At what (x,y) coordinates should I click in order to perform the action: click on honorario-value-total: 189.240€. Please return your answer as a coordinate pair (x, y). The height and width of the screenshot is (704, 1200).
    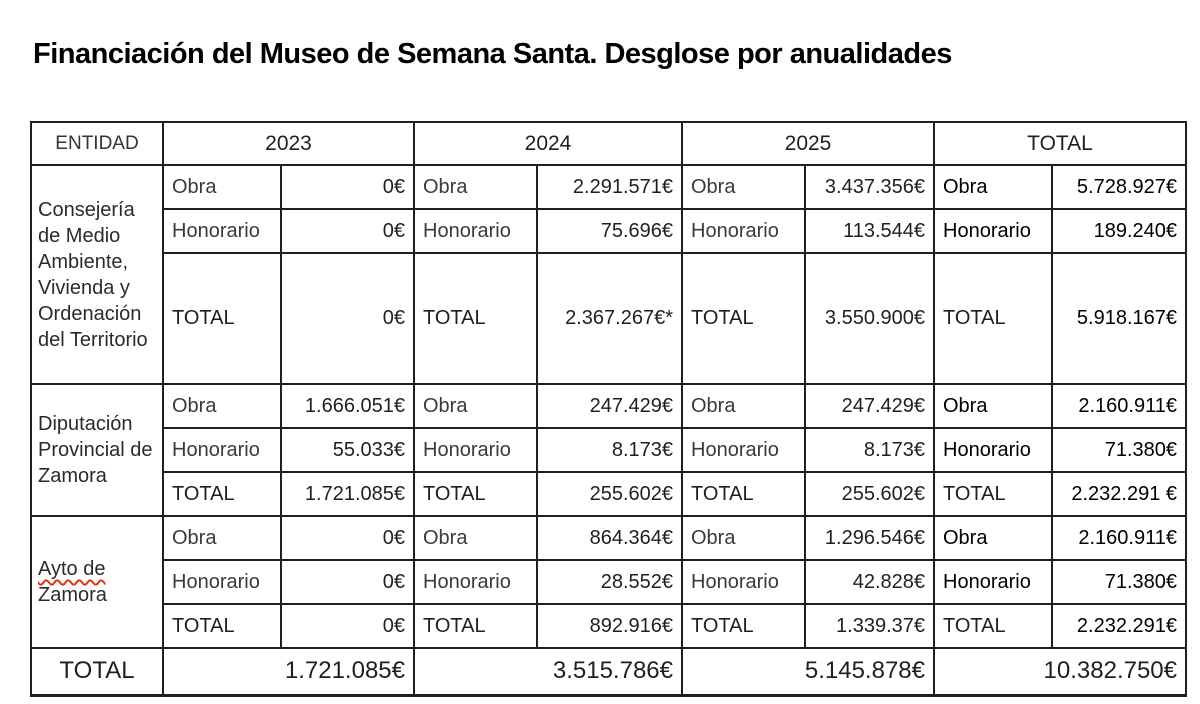
    Looking at the image, I should click on (1119, 231).